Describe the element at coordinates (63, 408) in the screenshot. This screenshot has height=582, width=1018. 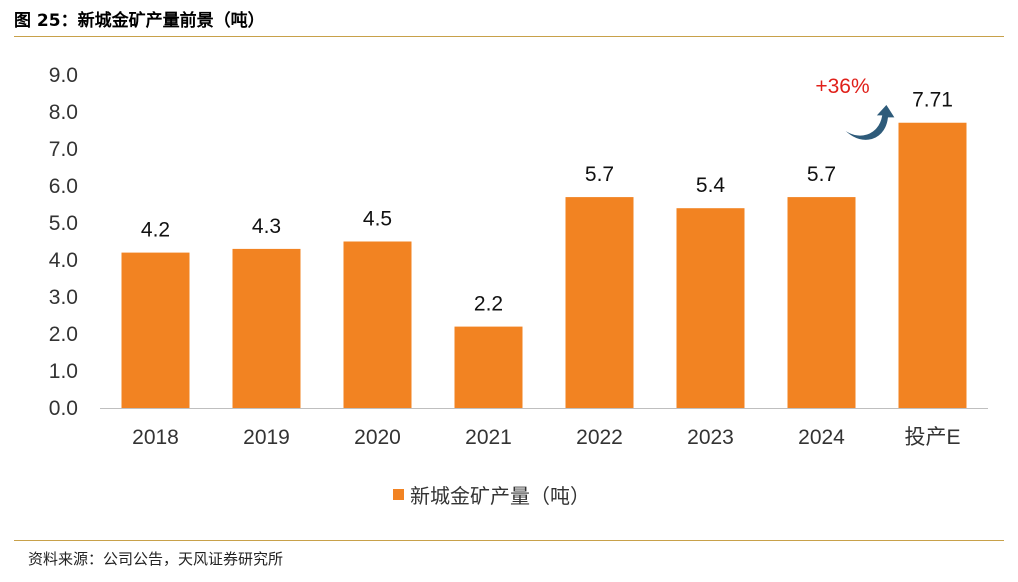
I see `y-tick-label: 0.0` at that location.